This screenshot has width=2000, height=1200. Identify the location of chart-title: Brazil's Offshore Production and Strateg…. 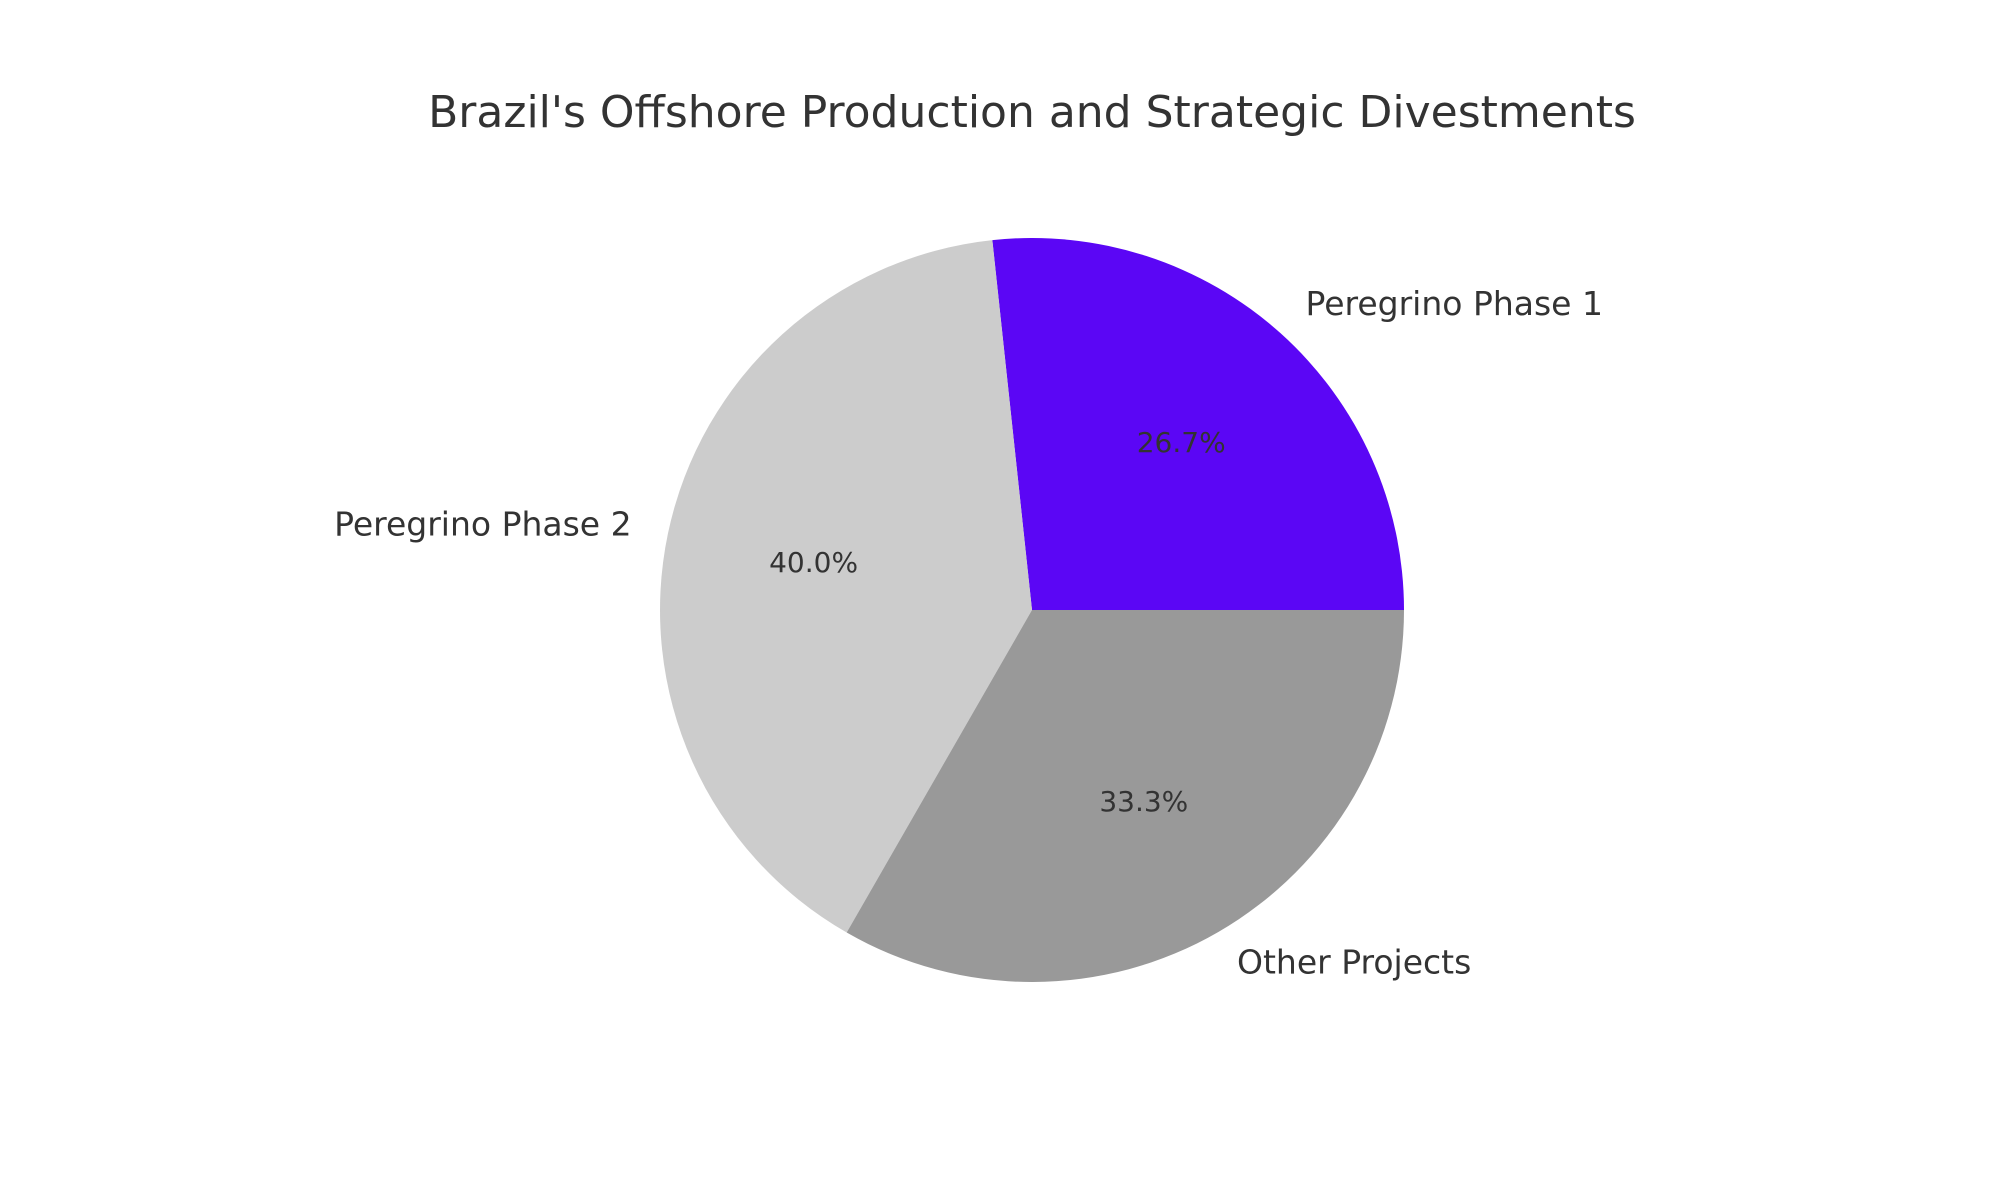
(1032, 112).